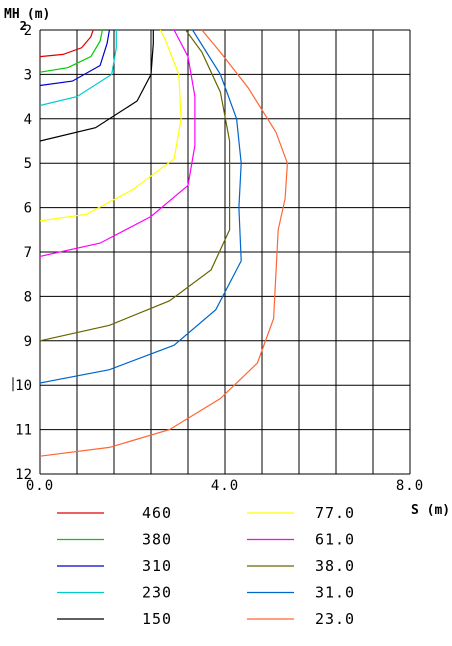 This screenshot has height=646, width=452. Describe the element at coordinates (28, 75) in the screenshot. I see `y-tick-label: 3` at that location.